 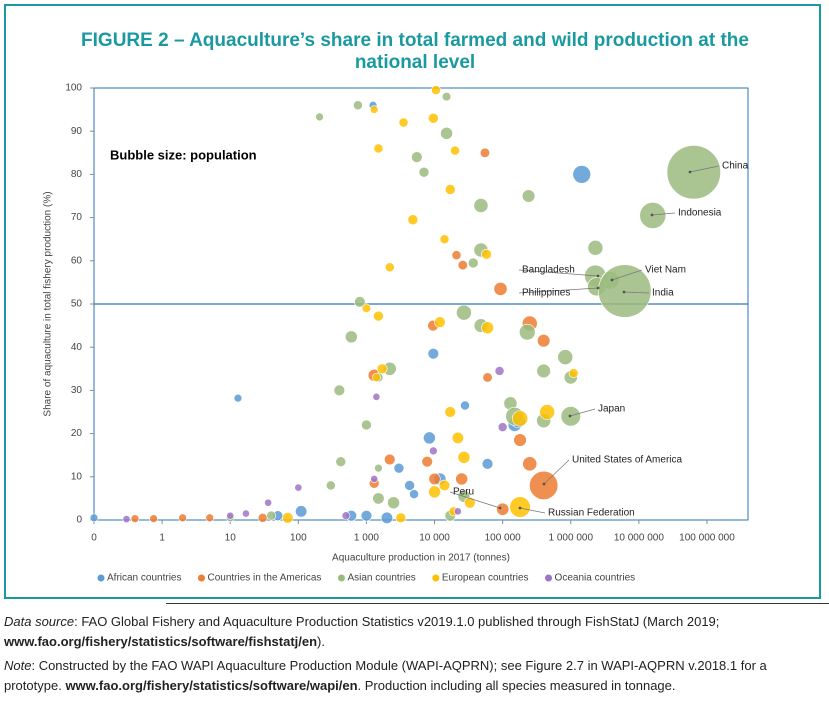 What do you see at coordinates (611, 409) in the screenshot?
I see `annotation: Japan` at bounding box center [611, 409].